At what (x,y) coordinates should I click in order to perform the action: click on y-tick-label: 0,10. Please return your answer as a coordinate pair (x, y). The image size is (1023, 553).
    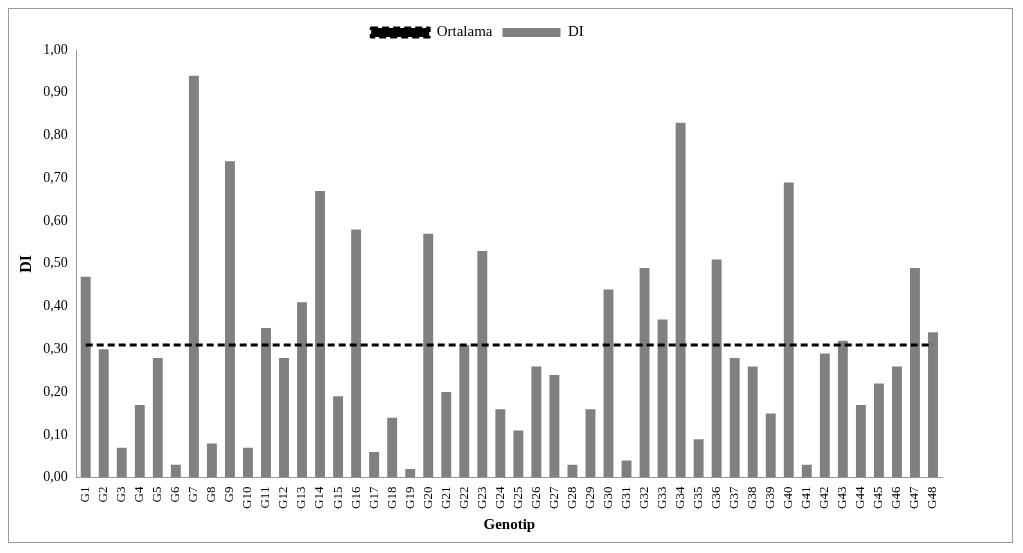
    Looking at the image, I should click on (55, 434).